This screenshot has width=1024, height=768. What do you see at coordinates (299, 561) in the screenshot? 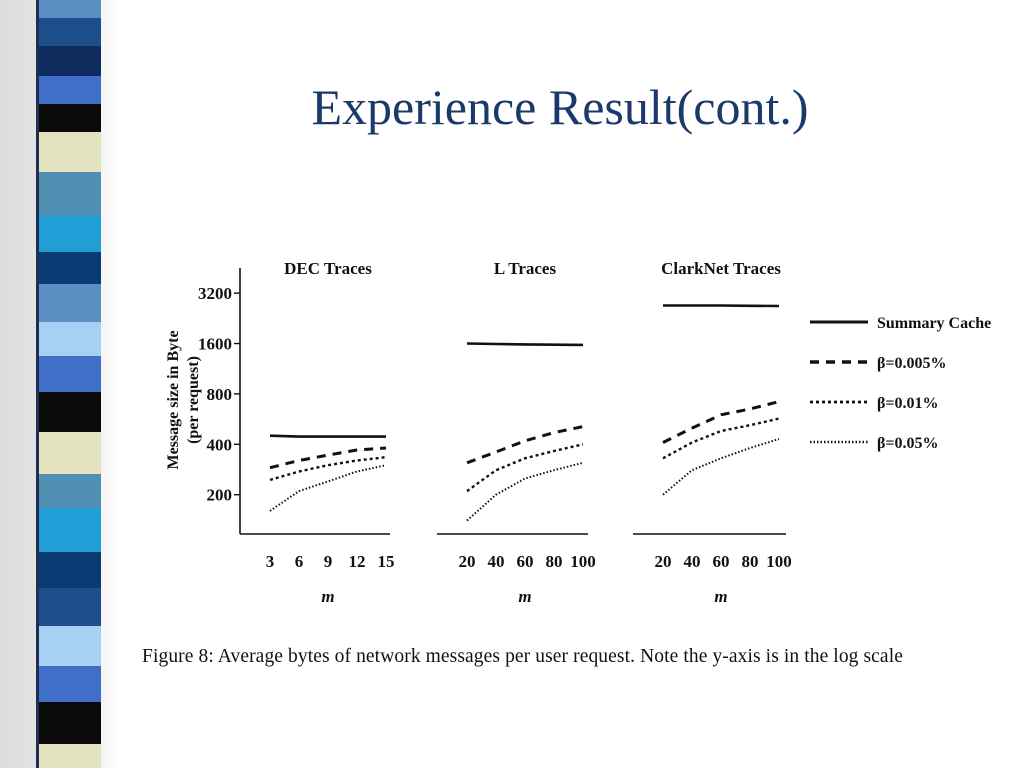
I see `x-tick-label: 6` at bounding box center [299, 561].